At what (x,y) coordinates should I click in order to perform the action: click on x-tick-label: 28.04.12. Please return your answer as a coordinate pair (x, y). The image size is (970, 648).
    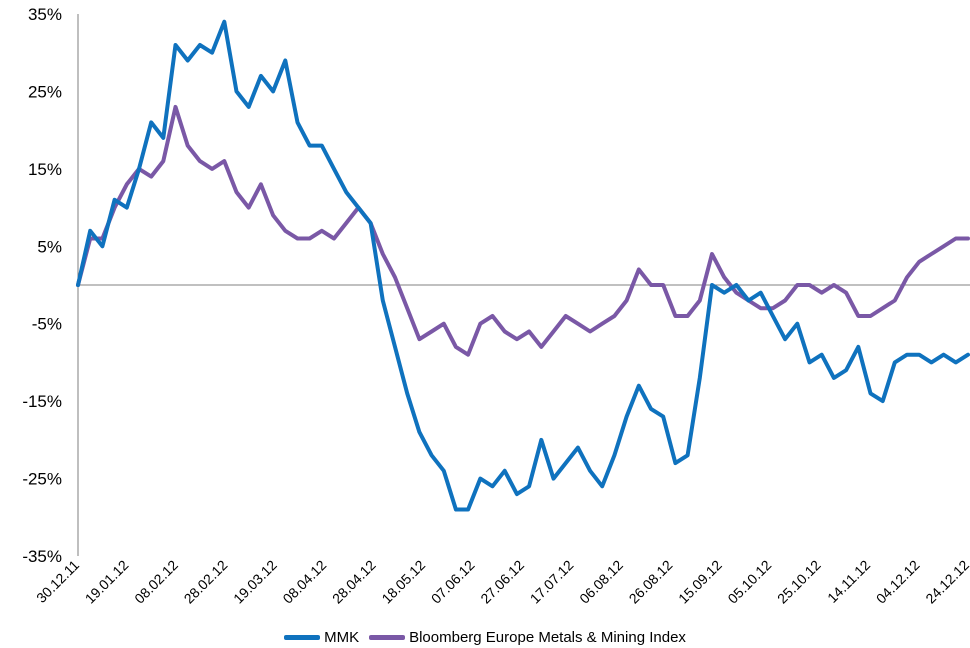
    Looking at the image, I should click on (354, 582).